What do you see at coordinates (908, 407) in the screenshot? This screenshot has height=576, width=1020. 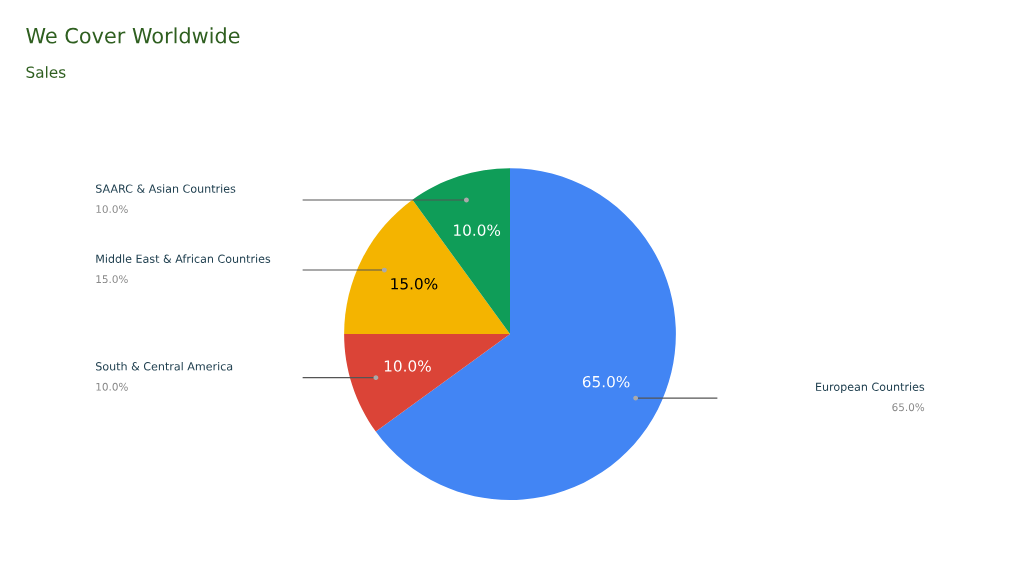 I see `text: 65.0%` at bounding box center [908, 407].